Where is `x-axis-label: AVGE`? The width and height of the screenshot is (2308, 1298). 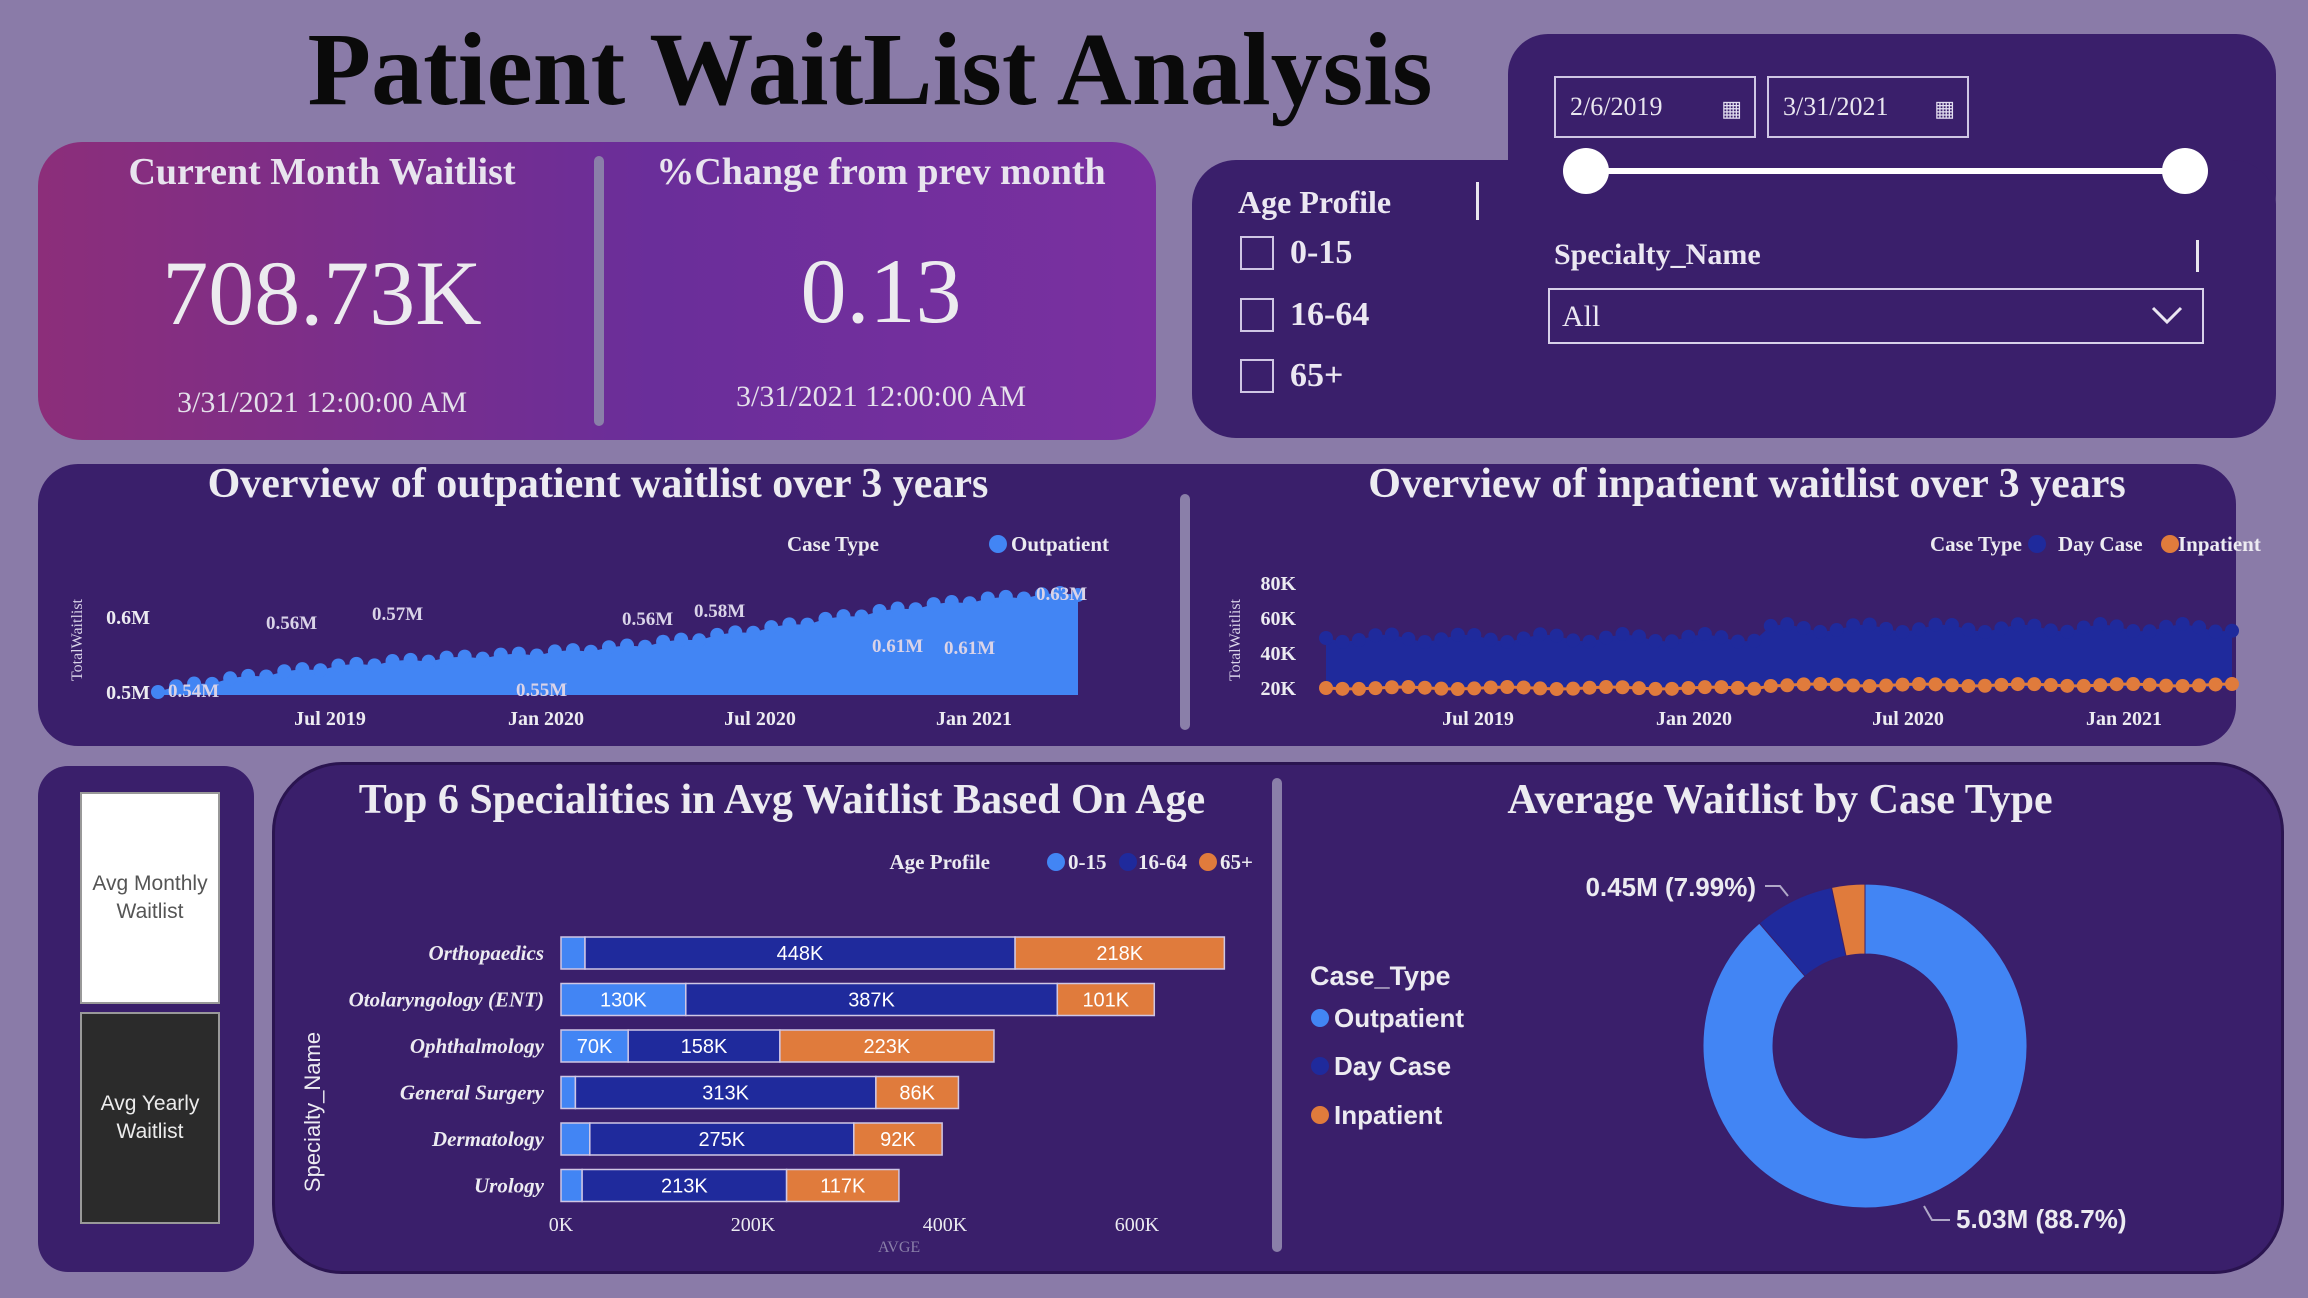 x-axis-label: AVGE is located at coordinates (899, 1247).